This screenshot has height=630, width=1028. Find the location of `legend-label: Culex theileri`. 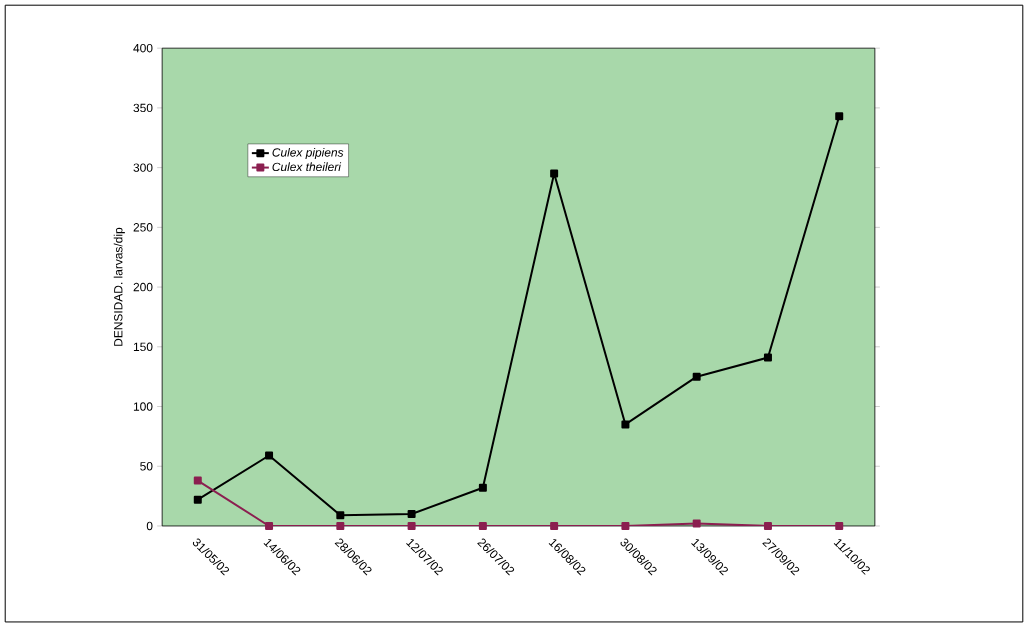

legend-label: Culex theileri is located at coordinates (307, 167).